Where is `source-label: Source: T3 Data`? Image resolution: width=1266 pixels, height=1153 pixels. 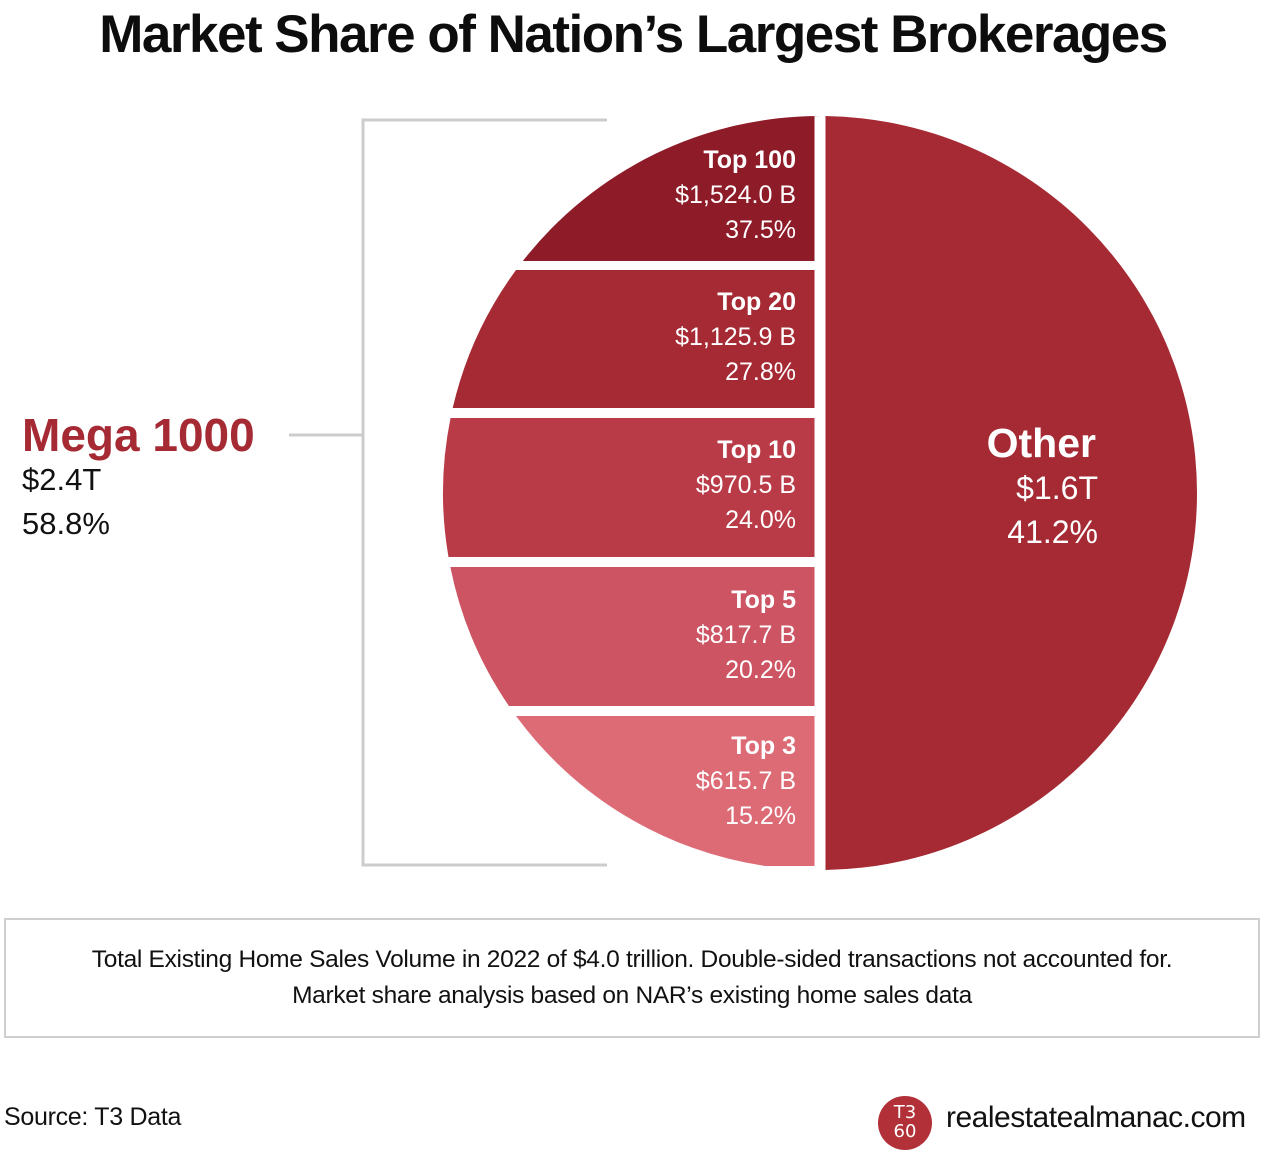
source-label: Source: T3 Data is located at coordinates (93, 1117).